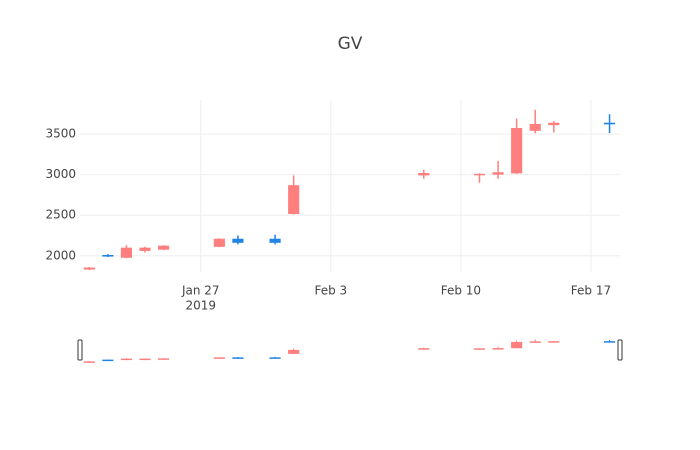  Describe the element at coordinates (461, 291) in the screenshot. I see `x-tick-label: Feb 10` at that location.